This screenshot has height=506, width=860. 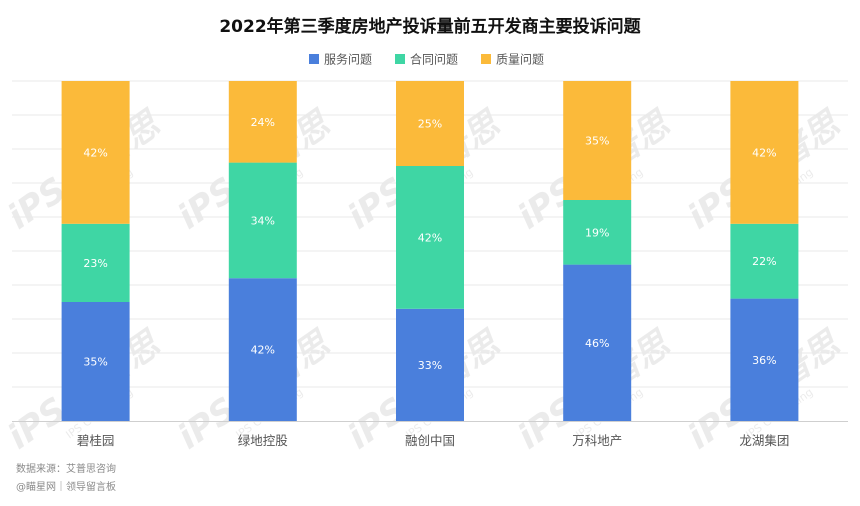 I want to click on bar-合同问题-龙湖集团, so click(x=764, y=261).